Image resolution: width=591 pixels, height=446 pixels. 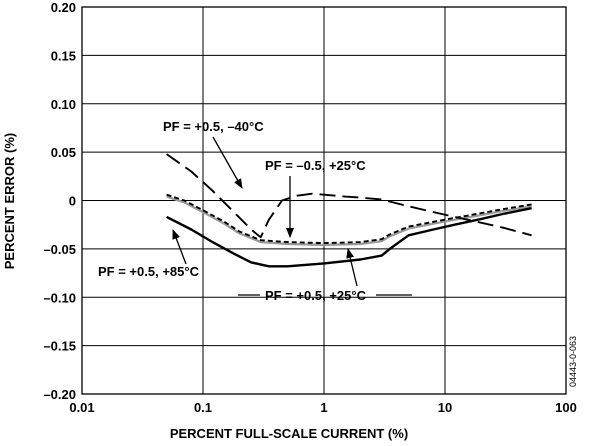 I want to click on x-tick-labels: 0.01 0.1 1 10 100, so click(x=323, y=407).